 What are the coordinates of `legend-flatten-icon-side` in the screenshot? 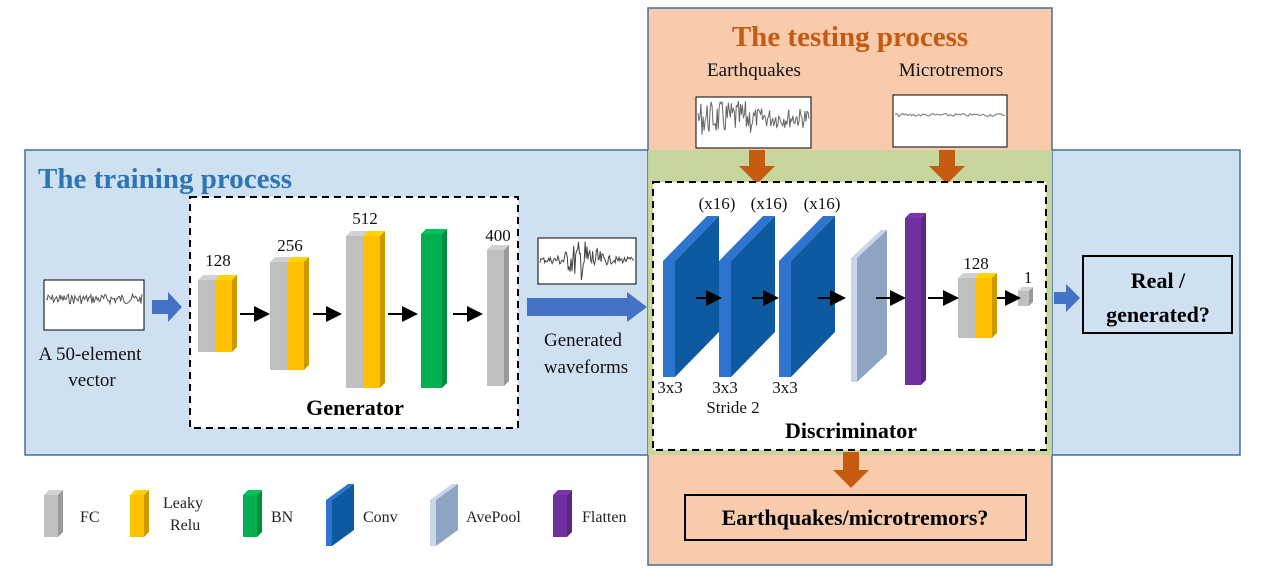 It's located at (569, 513).